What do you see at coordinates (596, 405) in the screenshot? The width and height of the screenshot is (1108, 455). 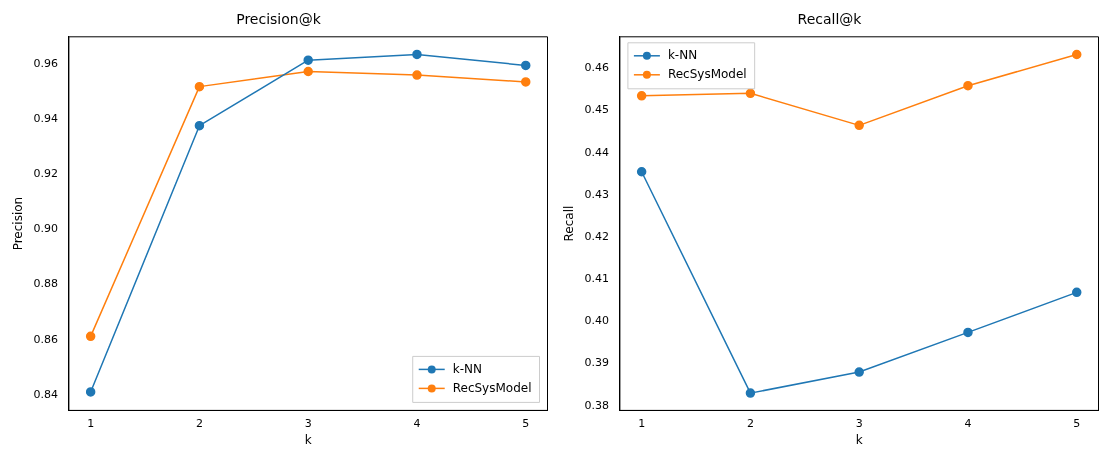 I see `y-tick-label: 0.38` at bounding box center [596, 405].